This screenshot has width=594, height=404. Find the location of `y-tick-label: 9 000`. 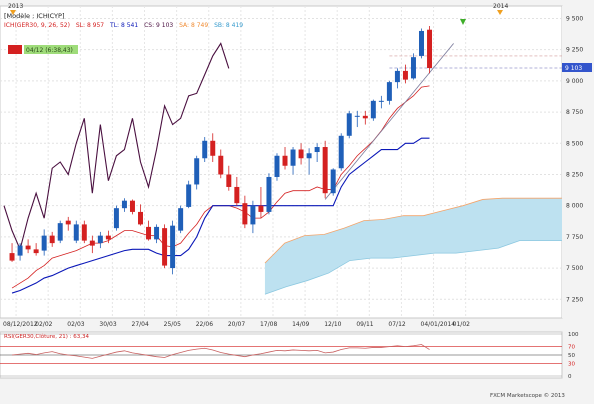

y-tick-label: 9 000 is located at coordinates (574, 81).